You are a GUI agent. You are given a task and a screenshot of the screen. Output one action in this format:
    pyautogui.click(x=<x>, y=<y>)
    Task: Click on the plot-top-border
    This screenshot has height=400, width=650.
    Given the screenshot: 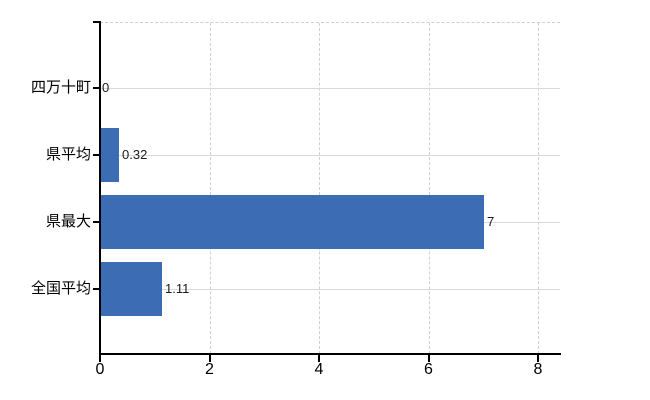 What is the action you would take?
    pyautogui.click(x=330, y=22)
    